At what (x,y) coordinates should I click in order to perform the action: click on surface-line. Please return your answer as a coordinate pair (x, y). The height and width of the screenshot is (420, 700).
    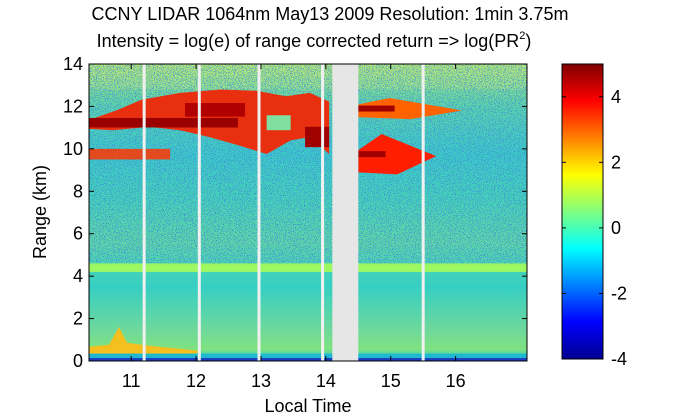
    Looking at the image, I should click on (308, 359).